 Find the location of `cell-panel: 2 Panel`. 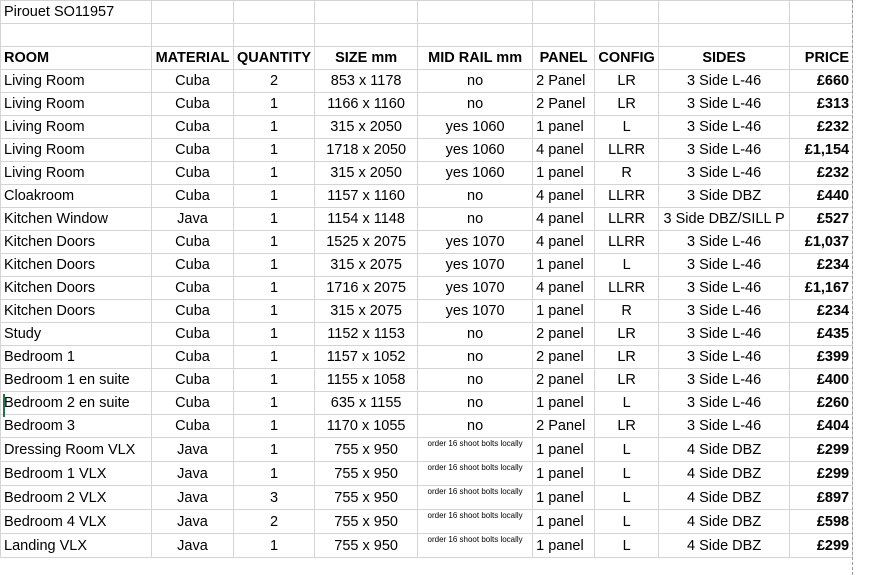

cell-panel: 2 Panel is located at coordinates (564, 426).